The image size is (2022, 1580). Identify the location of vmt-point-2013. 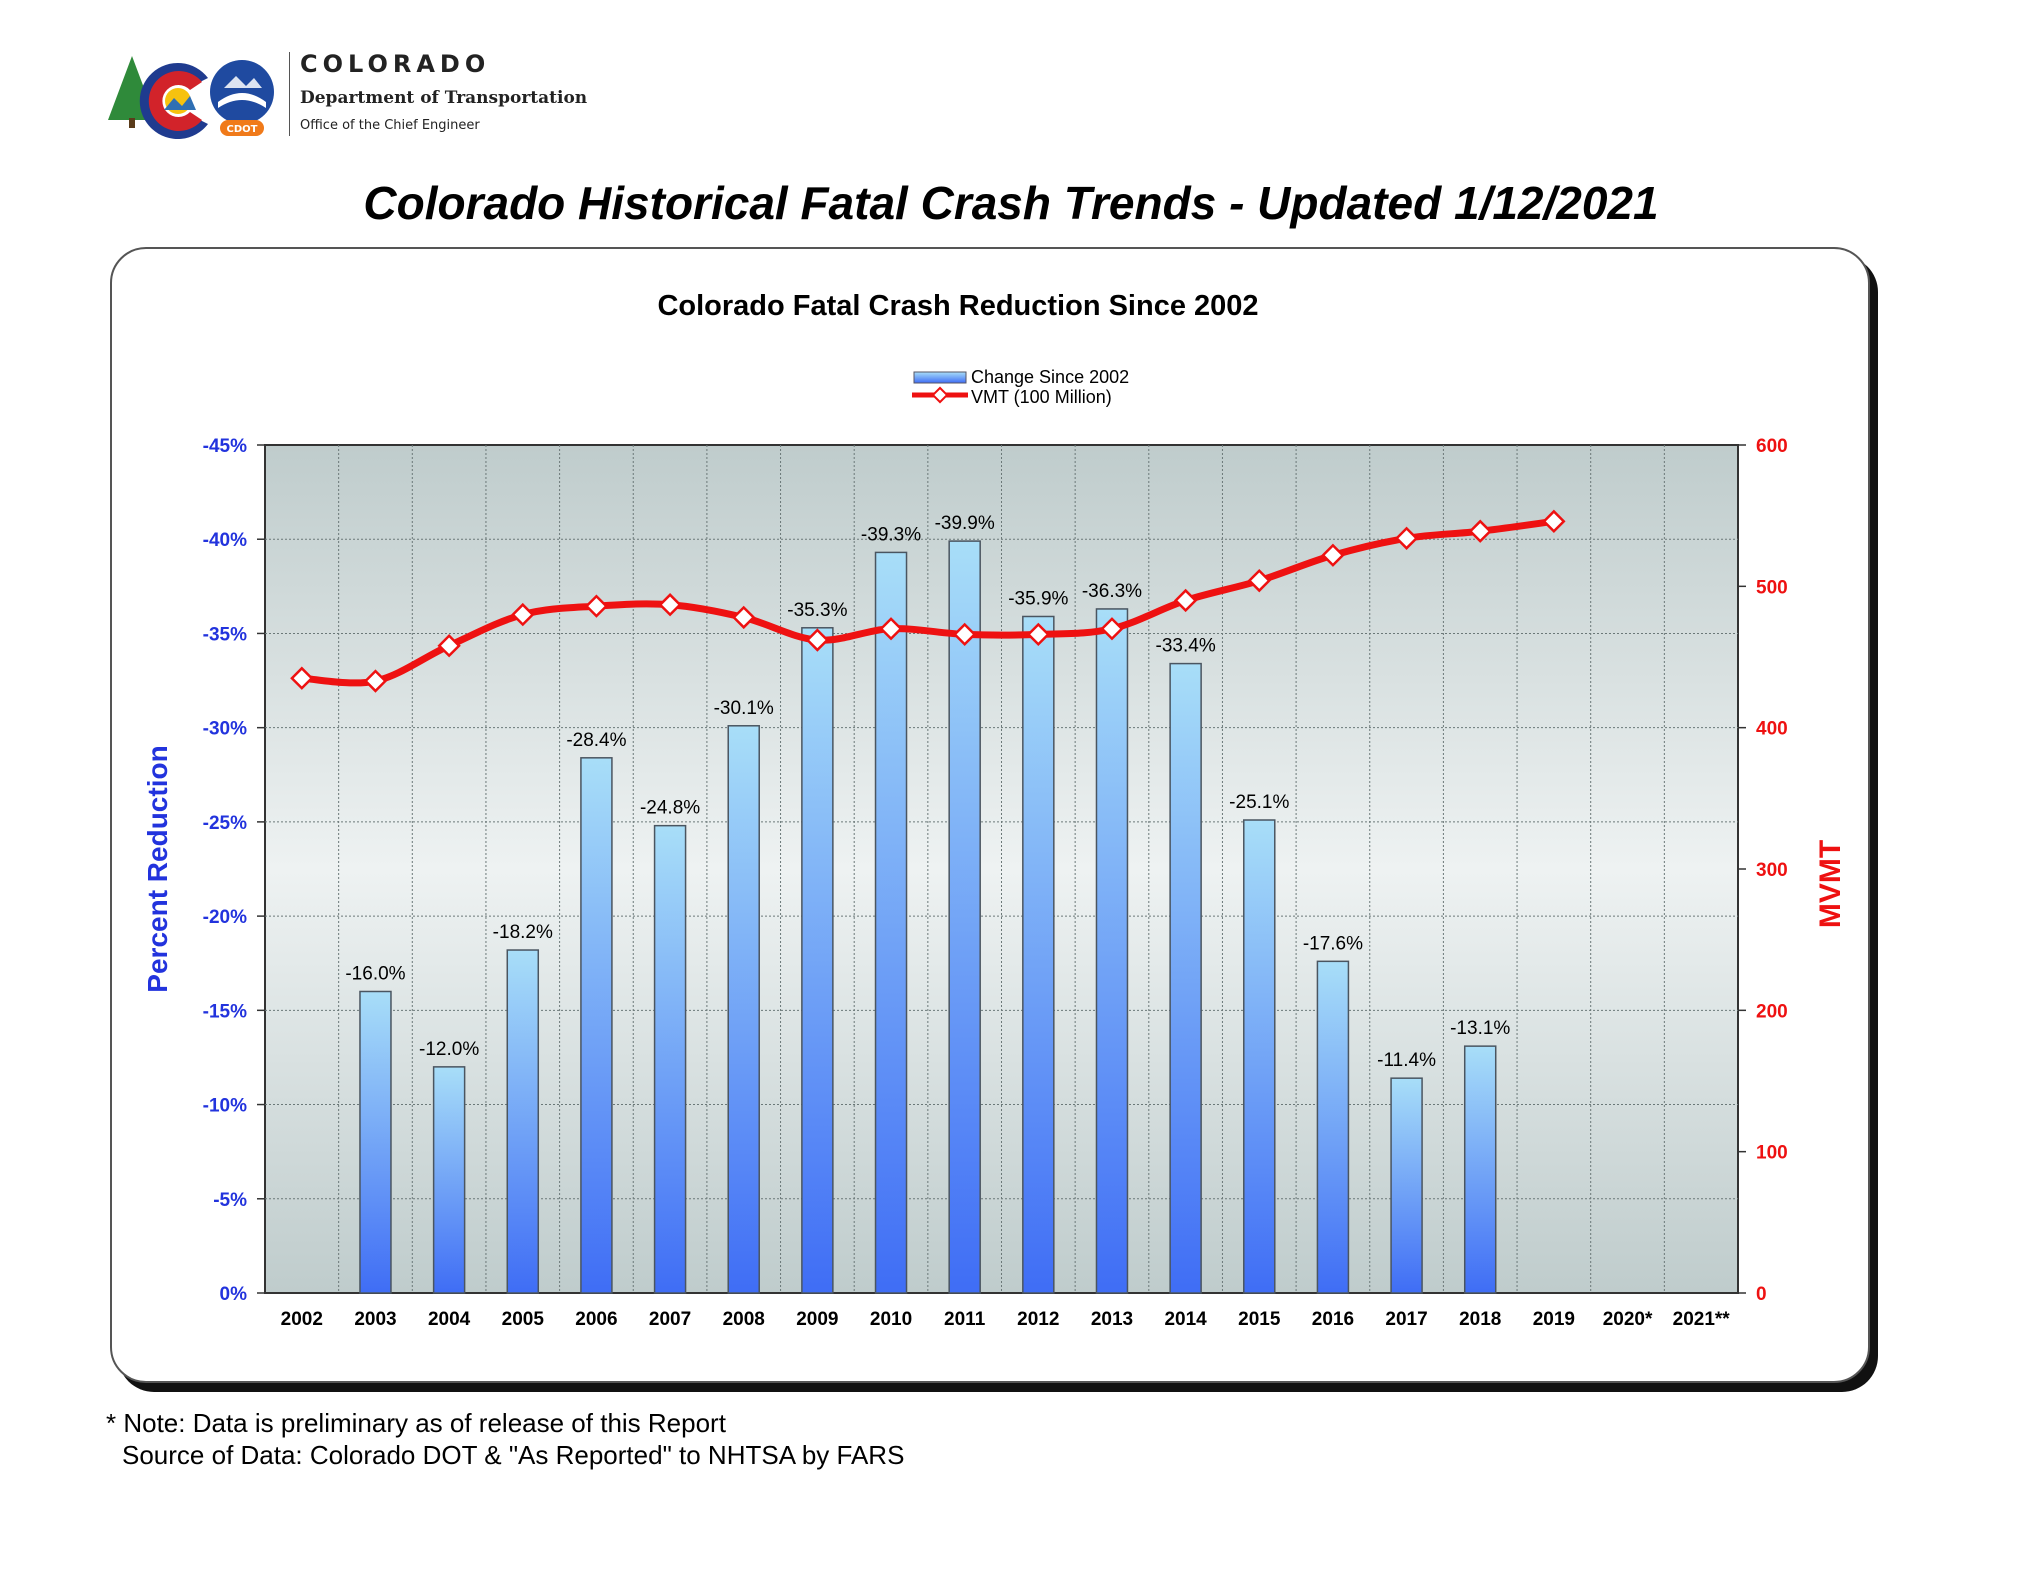
(1112, 629).